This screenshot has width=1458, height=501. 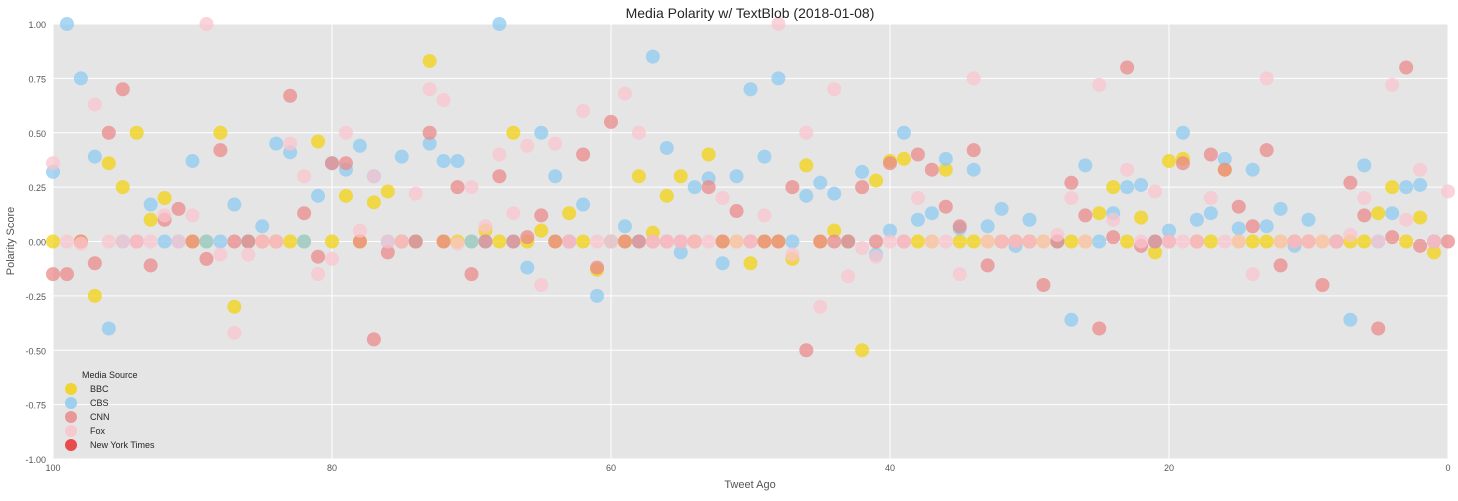 What do you see at coordinates (37, 79) in the screenshot?
I see `y-tick-label: 0.75` at bounding box center [37, 79].